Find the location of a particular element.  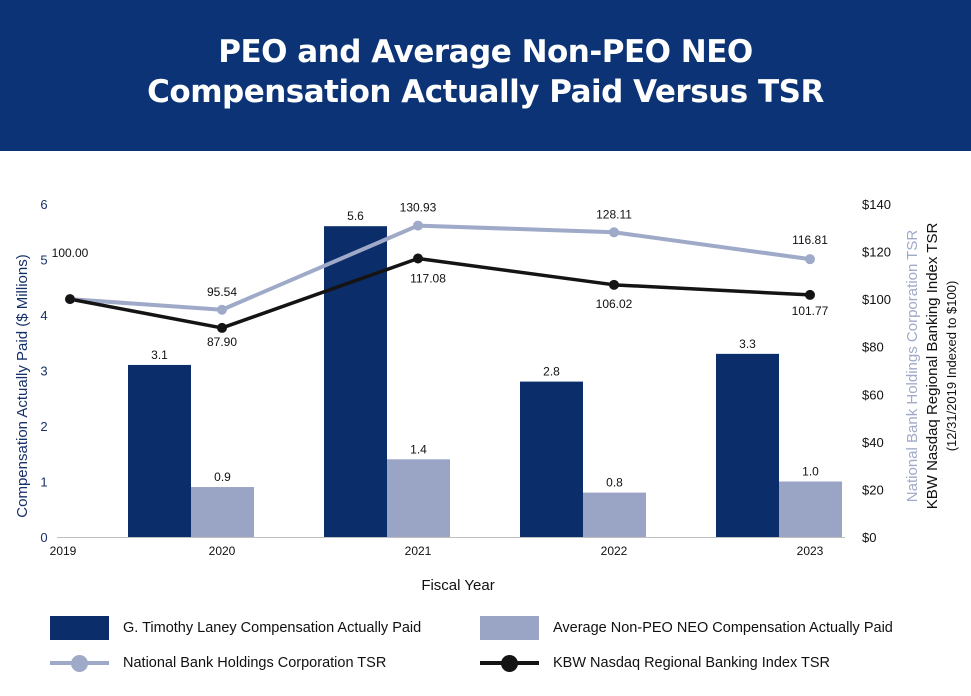

legend-swatch-nbhc is located at coordinates (79, 663).